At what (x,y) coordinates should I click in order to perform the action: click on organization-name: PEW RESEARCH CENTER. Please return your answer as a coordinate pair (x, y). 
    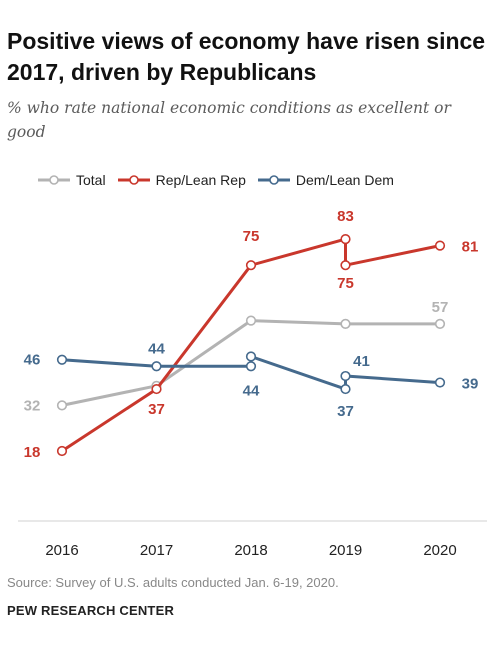
    Looking at the image, I should click on (91, 610).